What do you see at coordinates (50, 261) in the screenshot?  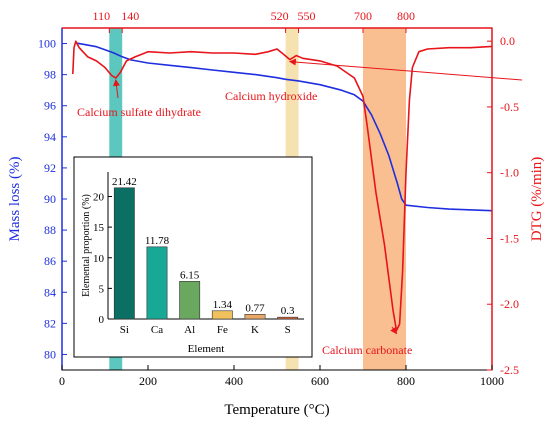 I see `y-left-tick-label: 86` at bounding box center [50, 261].